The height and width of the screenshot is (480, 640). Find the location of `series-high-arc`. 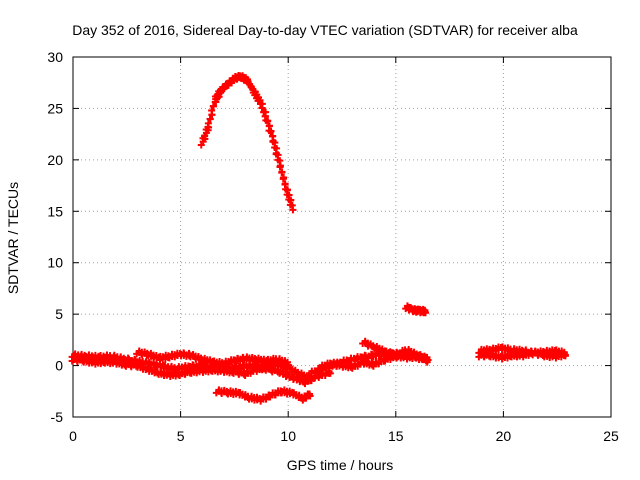

series-high-arc is located at coordinates (247, 143).